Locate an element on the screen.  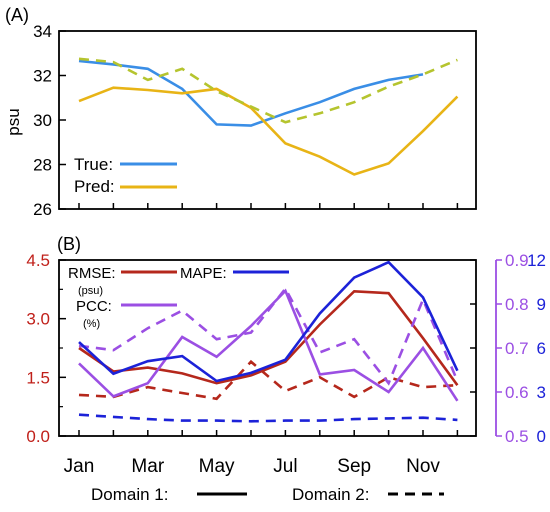
panel-b-x-tick-label: Sep is located at coordinates (354, 466).